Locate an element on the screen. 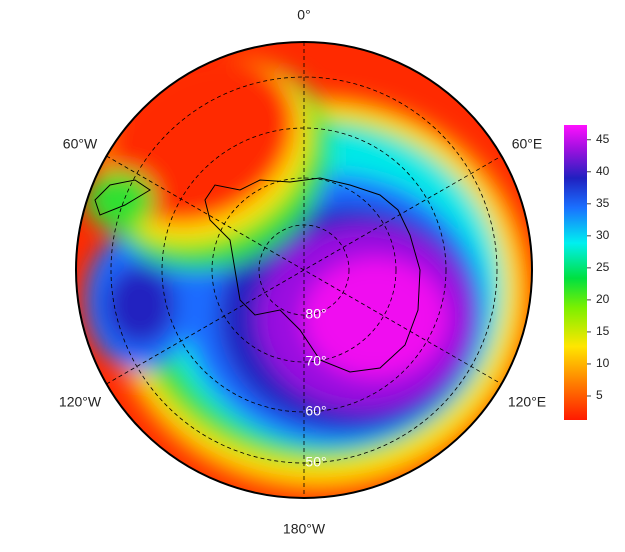 The height and width of the screenshot is (552, 625). colorbar-tick-label: 20 is located at coordinates (603, 299).